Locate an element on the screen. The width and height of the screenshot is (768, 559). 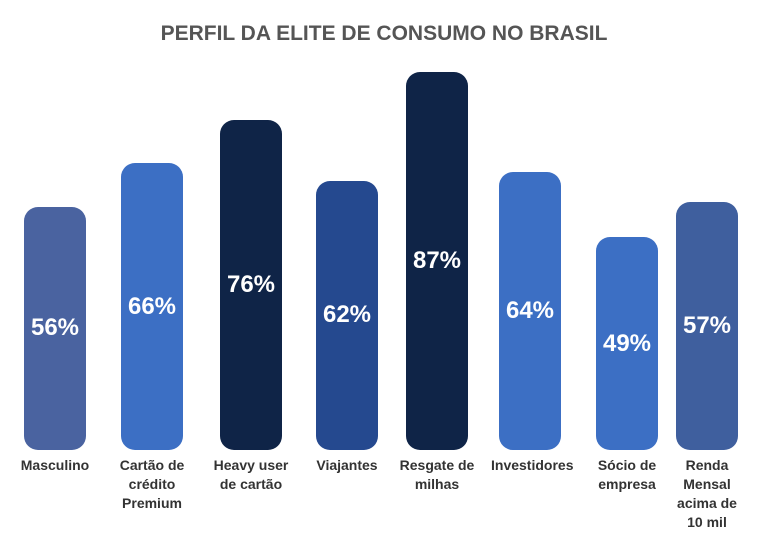
value-label: 66% is located at coordinates (152, 306).